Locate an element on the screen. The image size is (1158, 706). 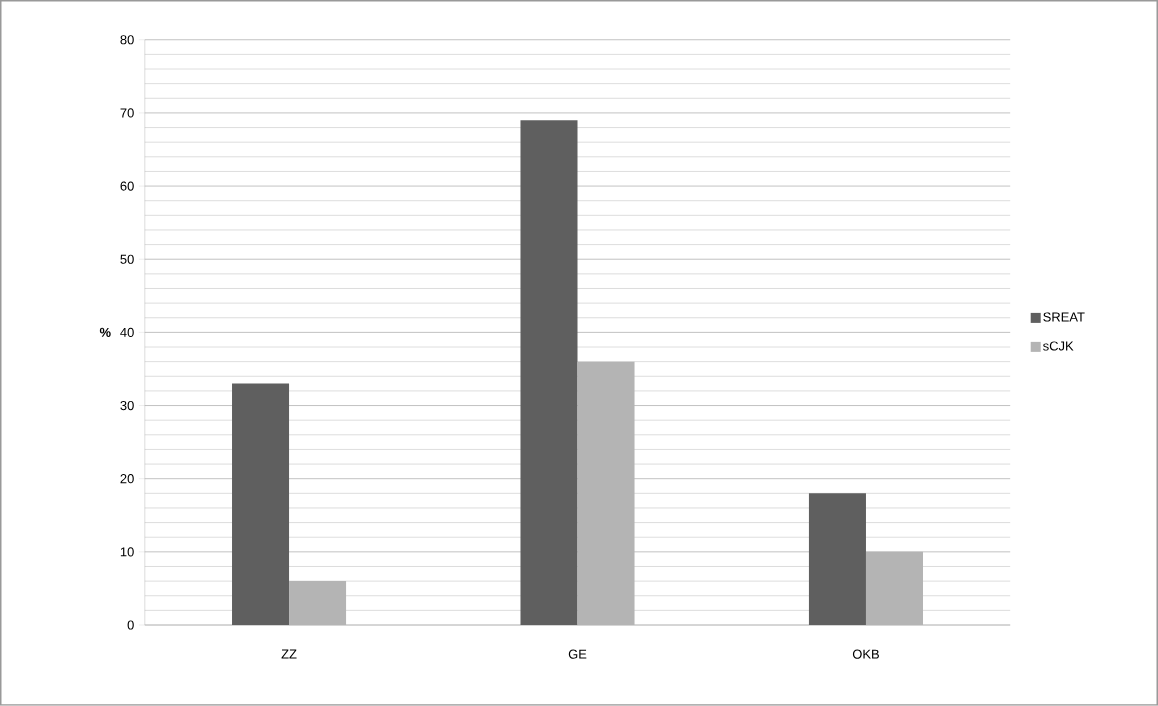
y-tick-label: 20 is located at coordinates (127, 479).